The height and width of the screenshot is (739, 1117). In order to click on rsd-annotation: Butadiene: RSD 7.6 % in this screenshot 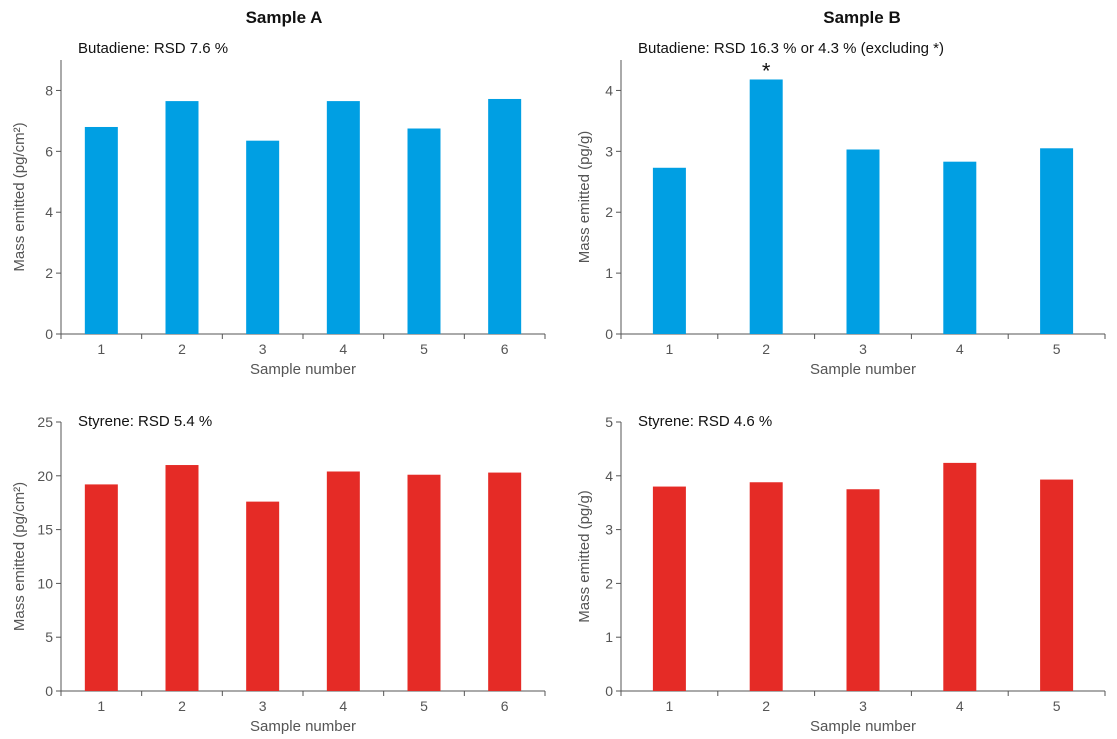, I will do `click(153, 48)`.